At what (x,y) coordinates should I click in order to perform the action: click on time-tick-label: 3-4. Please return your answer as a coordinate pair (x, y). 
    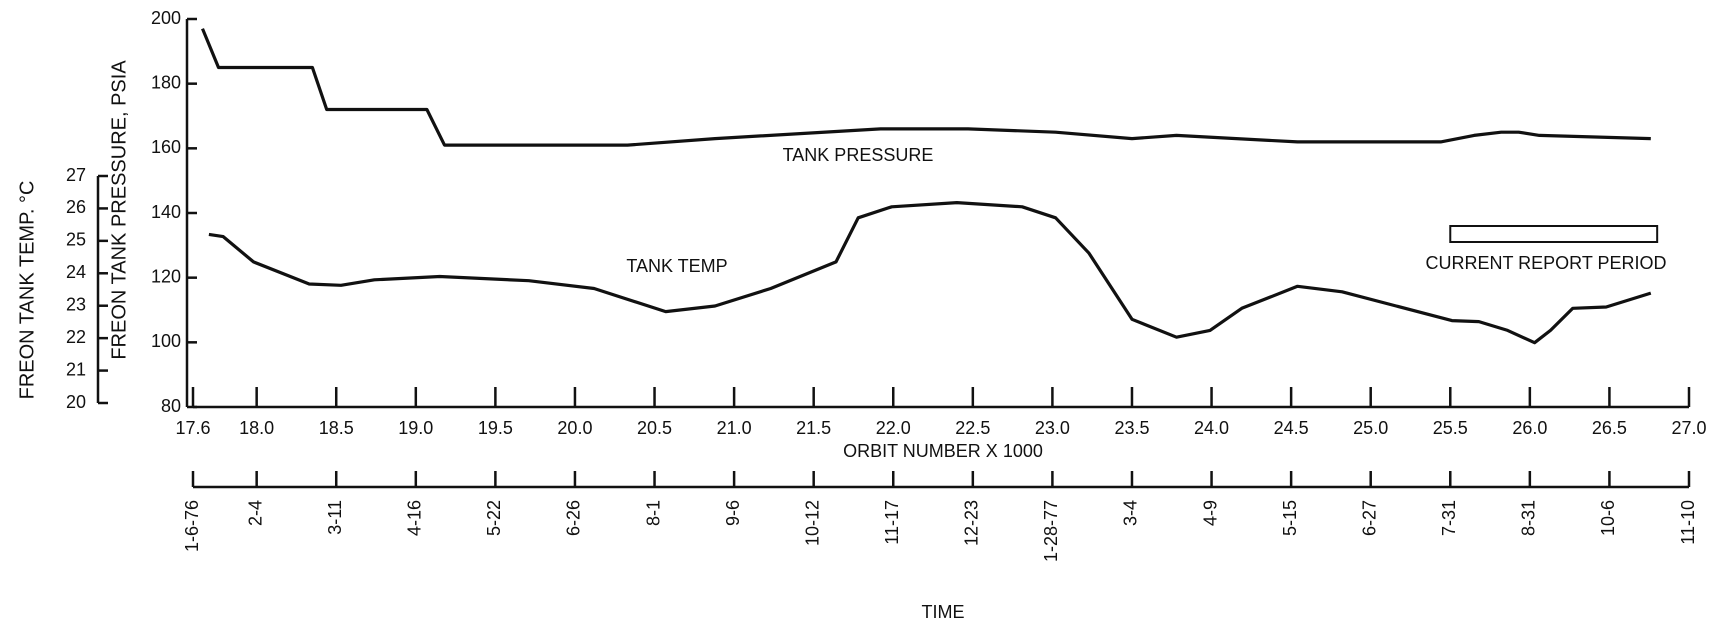
    Looking at the image, I should click on (1131, 513).